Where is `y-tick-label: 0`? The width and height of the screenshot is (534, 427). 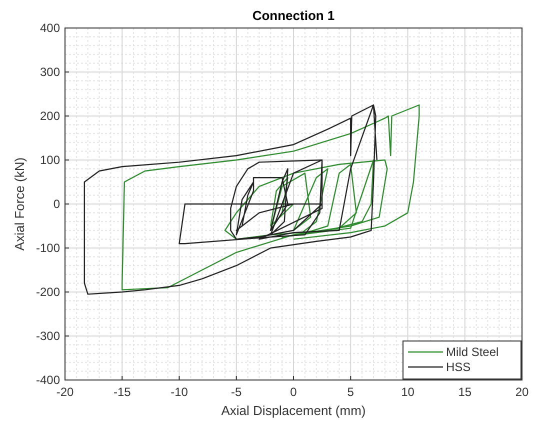 y-tick-label: 0 is located at coordinates (56, 204).